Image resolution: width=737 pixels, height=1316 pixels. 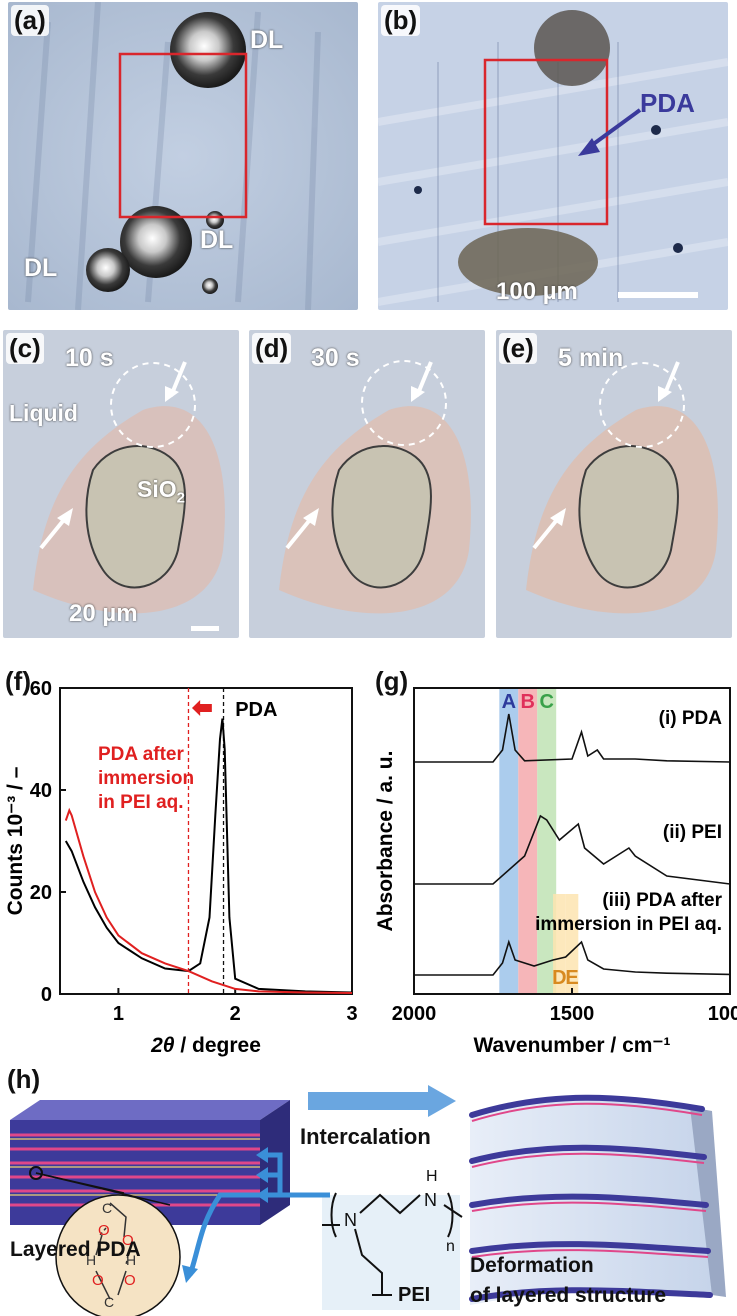 I want to click on ftir-band-label-e: E, so click(x=571, y=978).